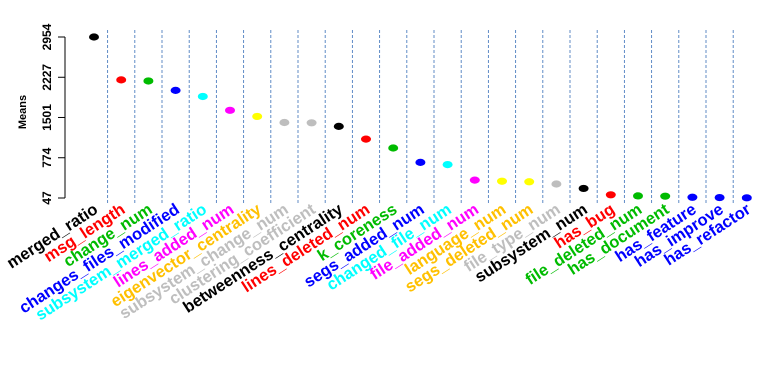 The width and height of the screenshot is (758, 380). What do you see at coordinates (47, 36) in the screenshot?
I see `y-tick-label: 2954` at bounding box center [47, 36].